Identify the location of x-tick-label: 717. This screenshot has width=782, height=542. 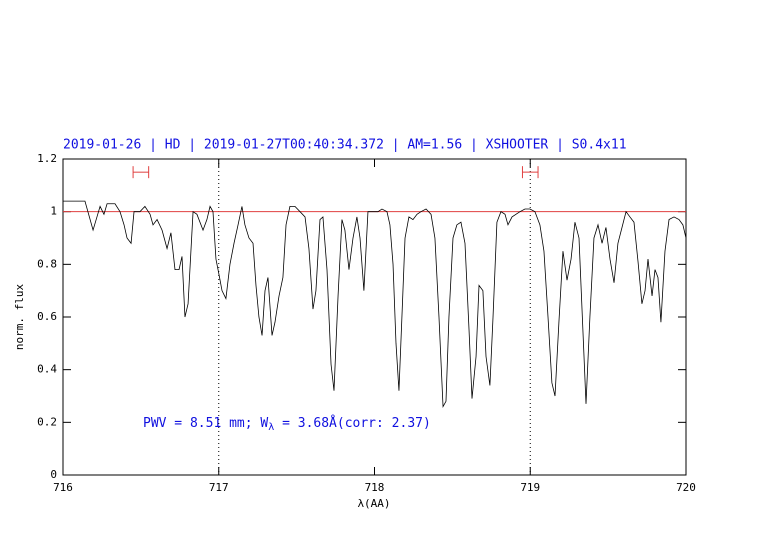
(219, 487).